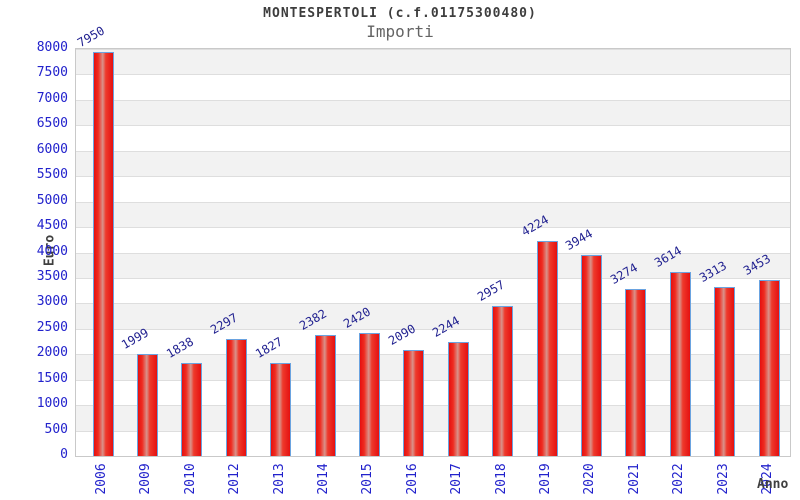 The image size is (800, 500). Describe the element at coordinates (52, 124) in the screenshot. I see `y-tick-label: 6500` at that location.